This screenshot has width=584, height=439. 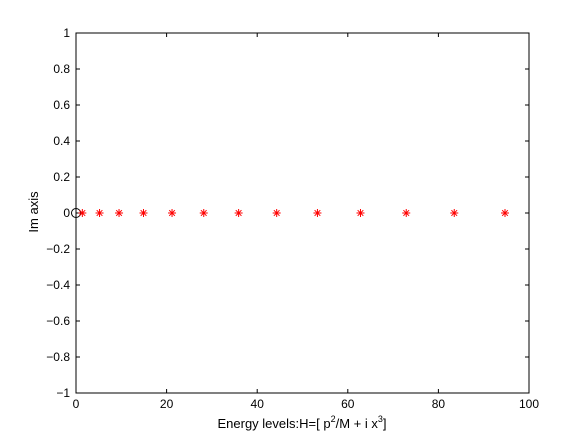 I want to click on x-tick-label: 40, so click(x=258, y=404).